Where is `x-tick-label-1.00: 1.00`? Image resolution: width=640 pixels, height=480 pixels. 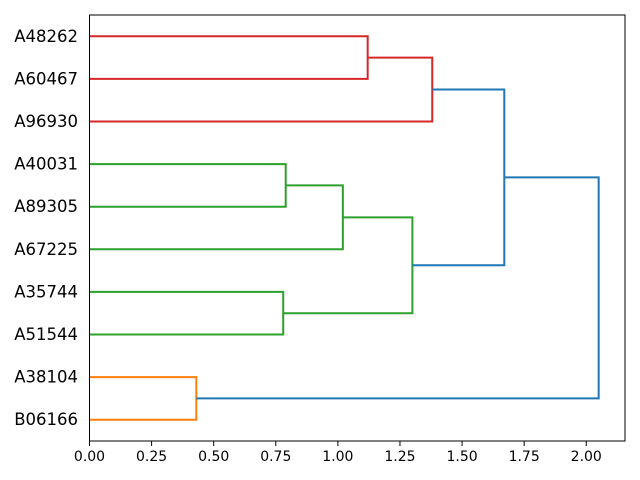
x-tick-label-1.00: 1.00 is located at coordinates (337, 457).